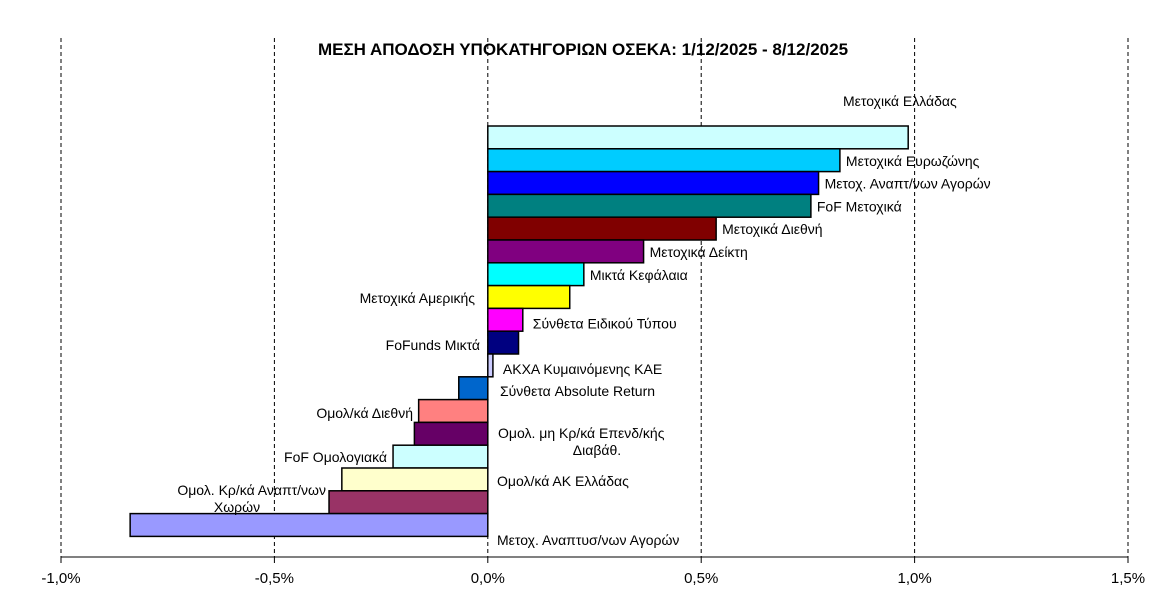 The width and height of the screenshot is (1162, 599). I want to click on bar-label: ΑΚΧΑ Κυμαινόμενης ΚΑΕ, so click(582, 369).